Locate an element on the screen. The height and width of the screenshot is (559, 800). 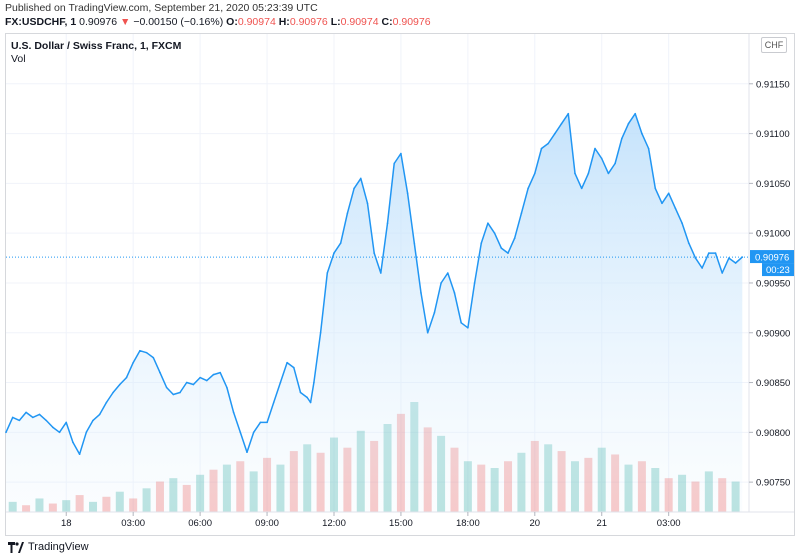
change-value: −0.00150 (−0.16%) is located at coordinates (178, 22).